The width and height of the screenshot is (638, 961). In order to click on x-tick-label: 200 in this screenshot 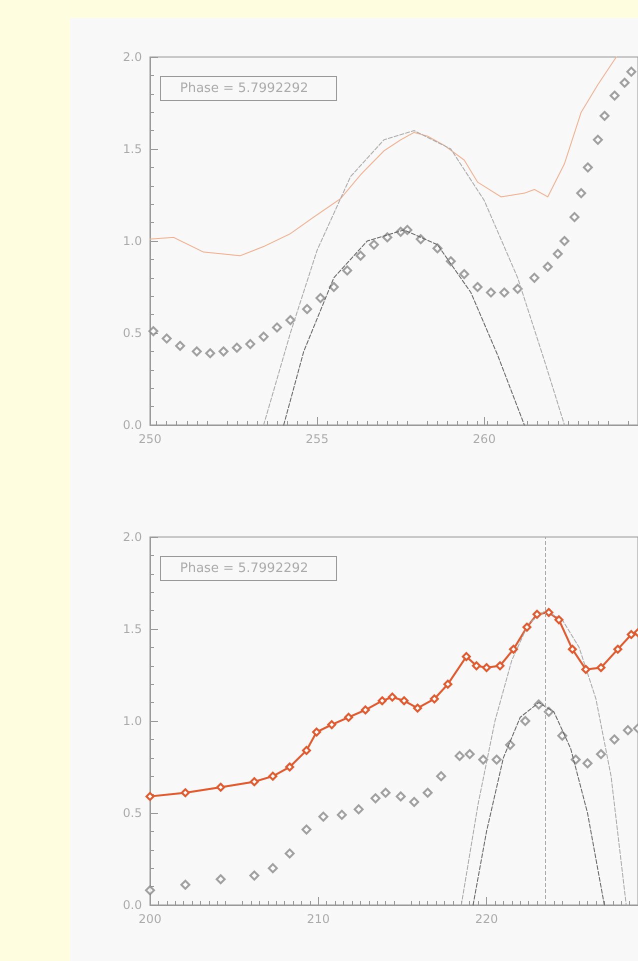, I will do `click(150, 919)`.